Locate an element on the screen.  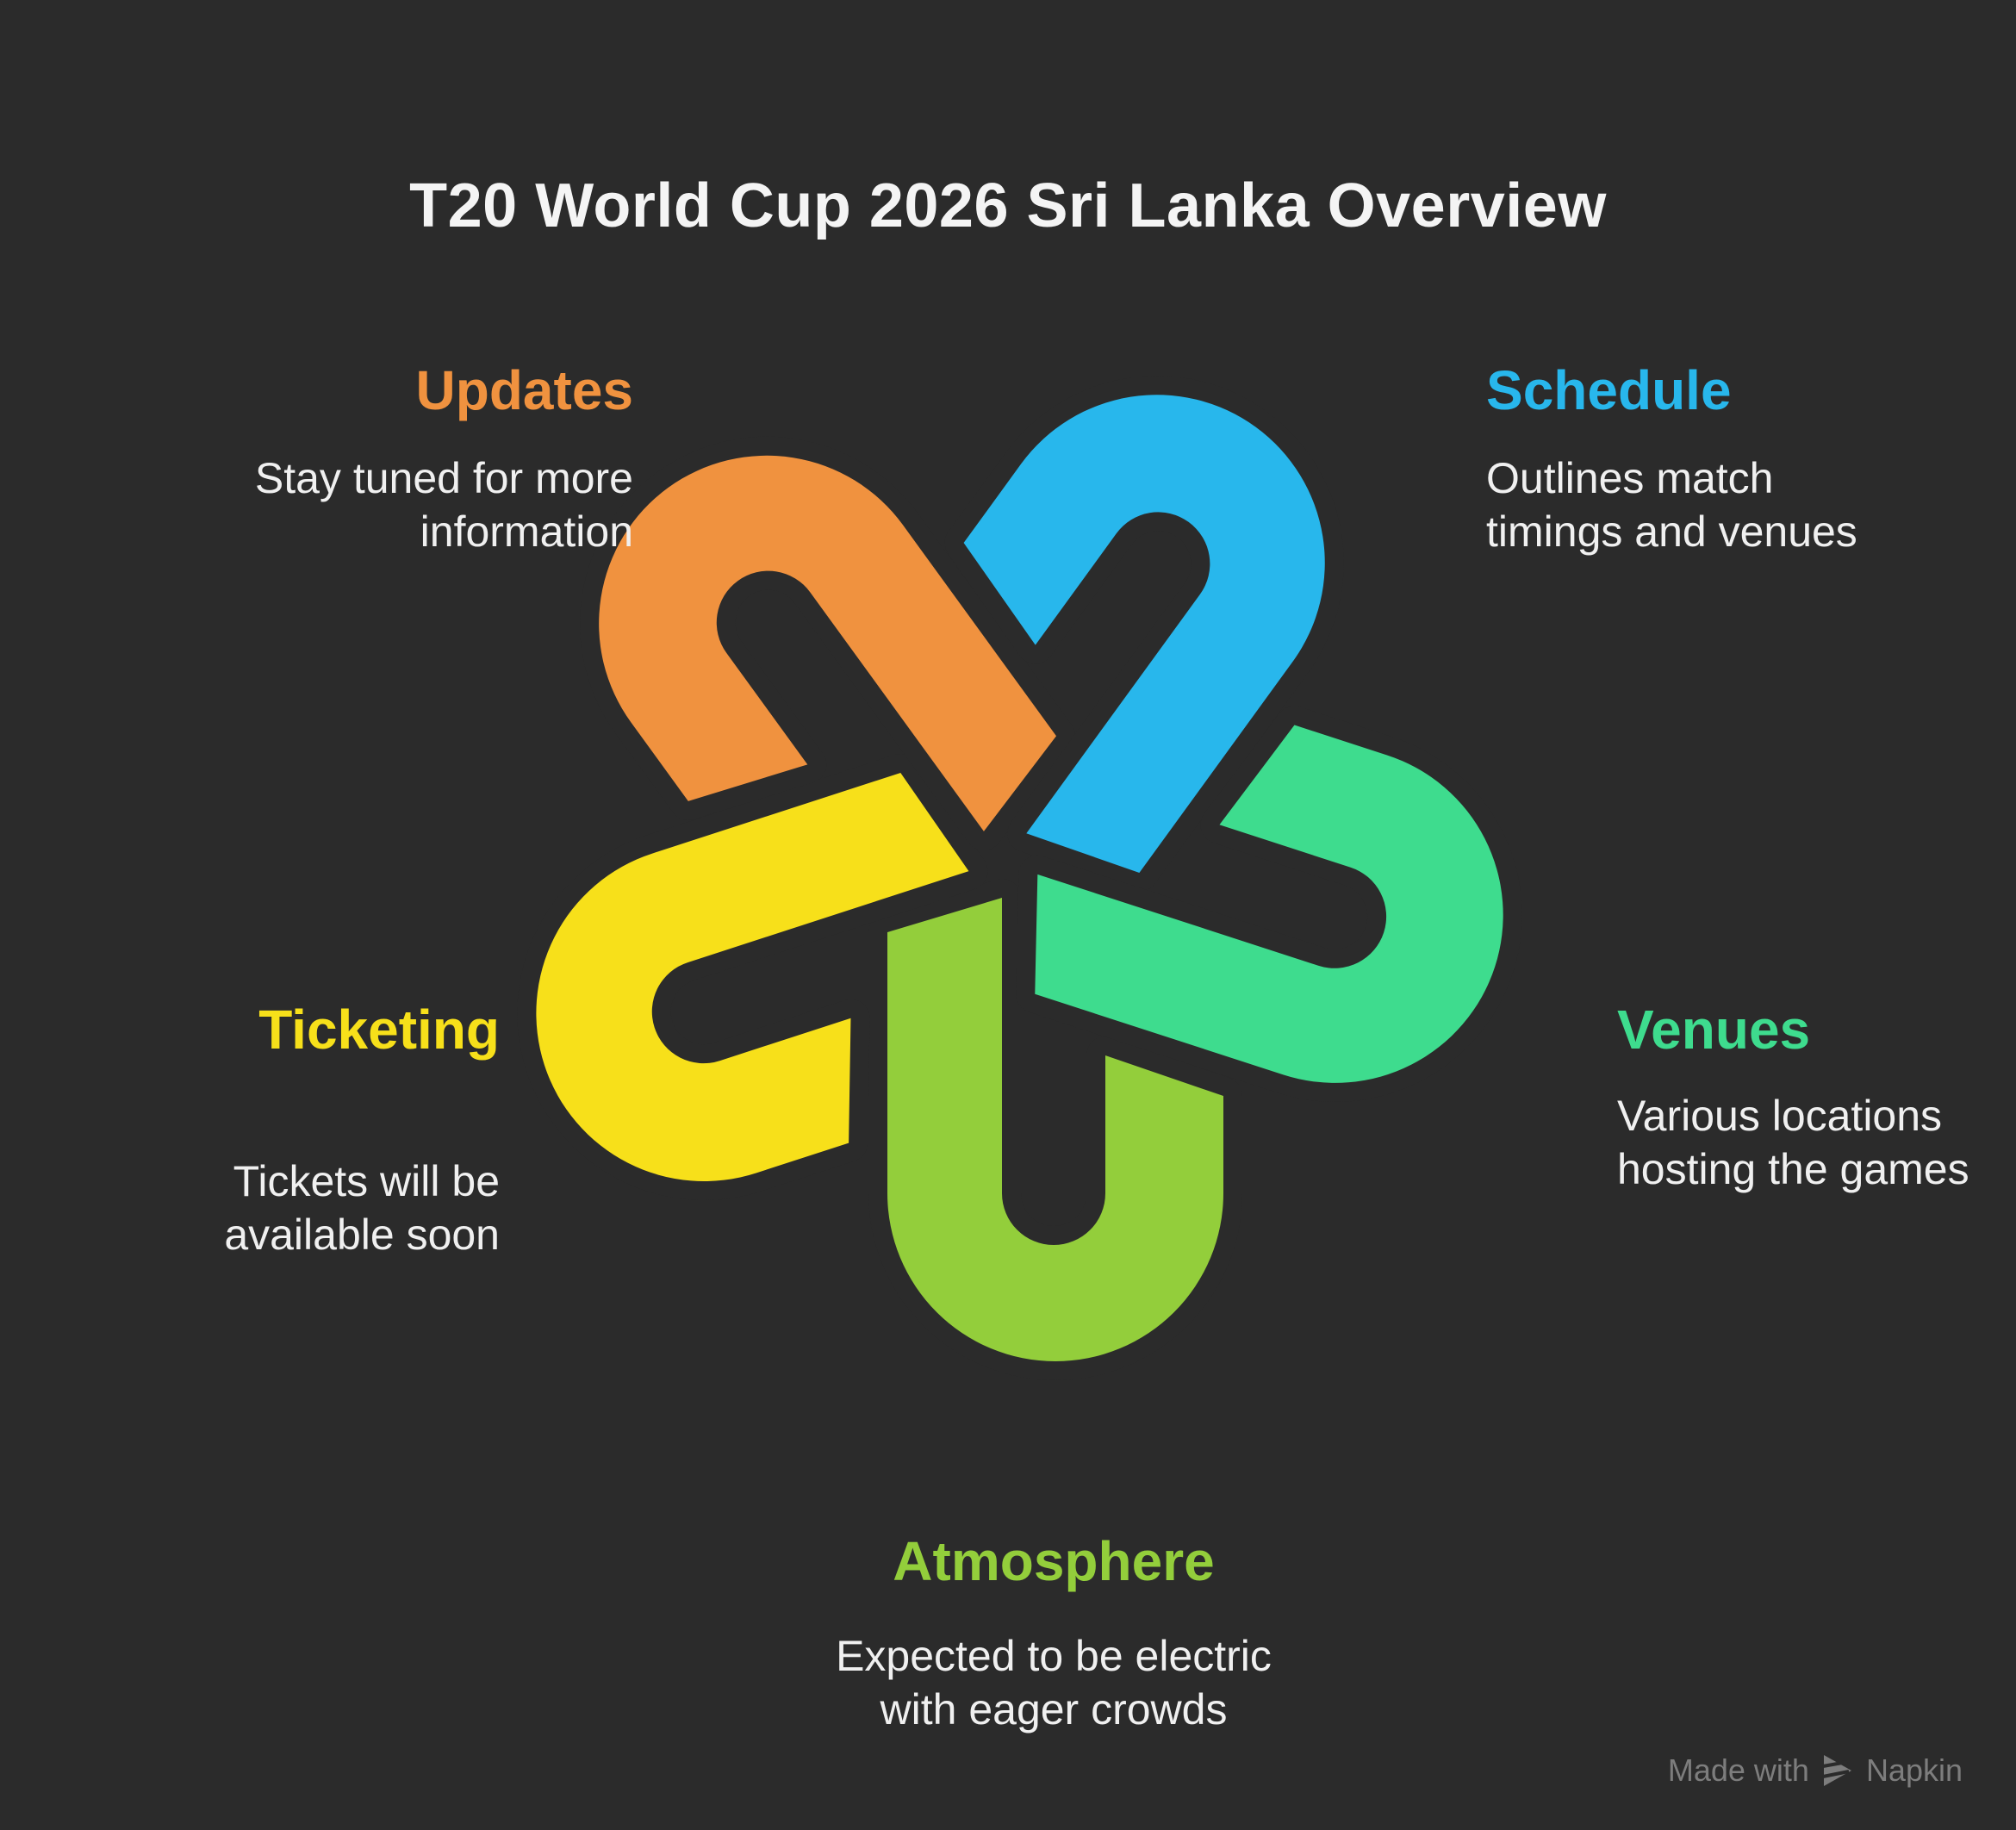
section-schedule-description: Outlines match timings and venues is located at coordinates (1672, 505).